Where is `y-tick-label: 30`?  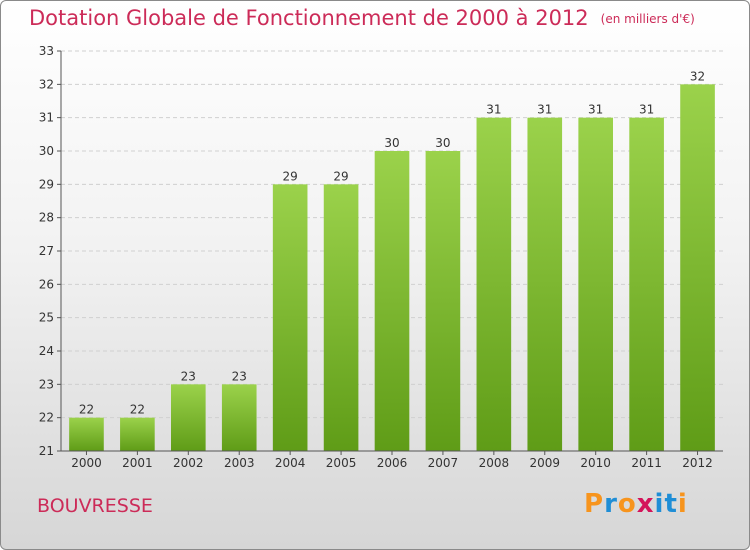
y-tick-label: 30 is located at coordinates (46, 151).